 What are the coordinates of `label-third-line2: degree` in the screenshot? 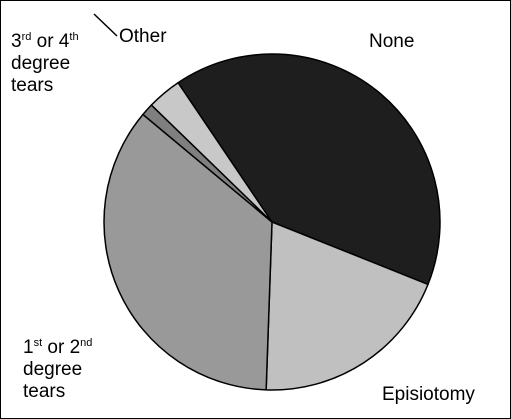 It's located at (41, 63).